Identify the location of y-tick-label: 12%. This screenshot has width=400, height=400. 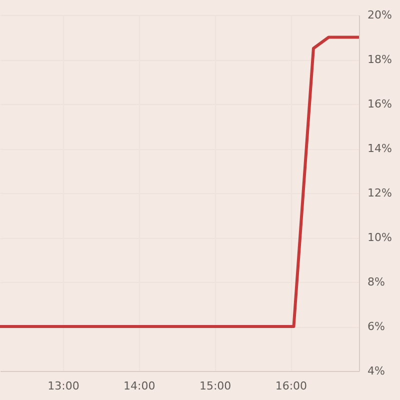
(380, 193).